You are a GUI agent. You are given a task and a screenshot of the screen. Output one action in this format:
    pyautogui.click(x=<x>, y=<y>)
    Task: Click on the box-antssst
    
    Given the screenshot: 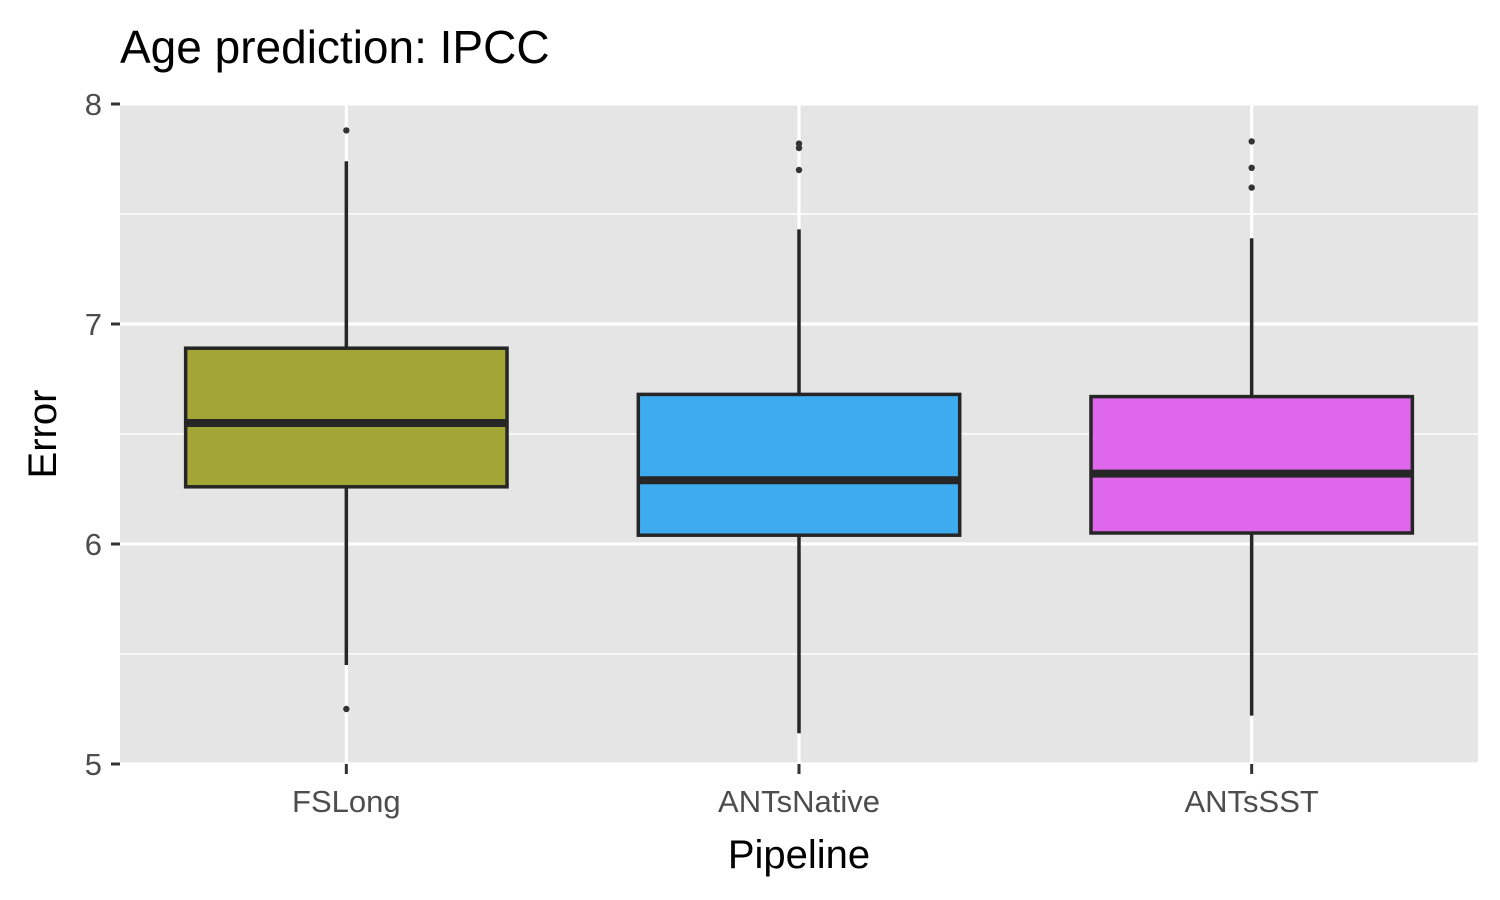 What is the action you would take?
    pyautogui.click(x=1252, y=427)
    